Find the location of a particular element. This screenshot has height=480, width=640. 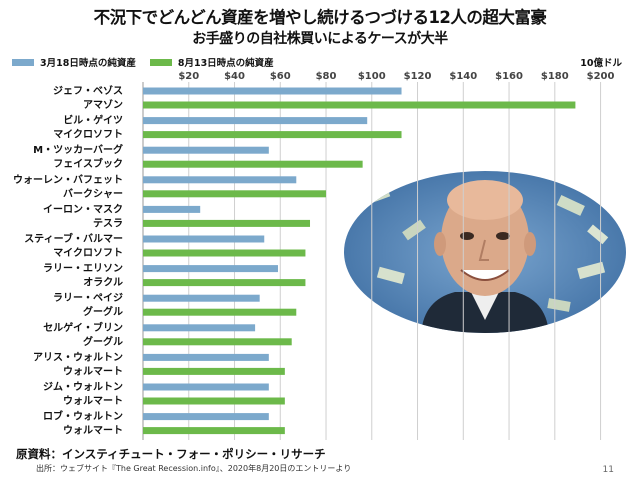

tick-label: $140 is located at coordinates (463, 76).